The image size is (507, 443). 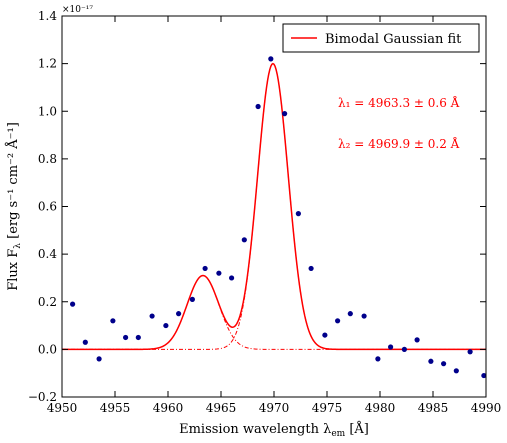 I want to click on y-tick-label: 0.4, so click(x=47, y=254).